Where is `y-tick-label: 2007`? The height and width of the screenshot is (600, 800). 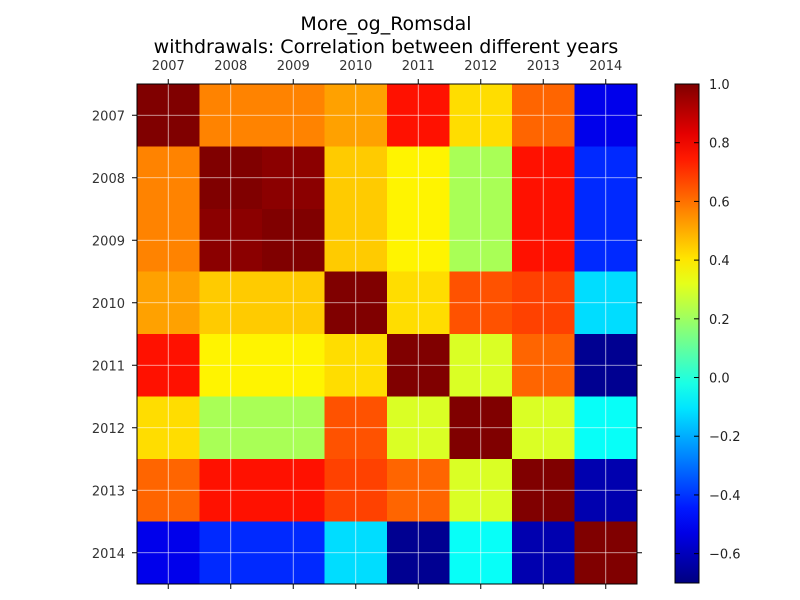 y-tick-label: 2007 is located at coordinates (108, 116).